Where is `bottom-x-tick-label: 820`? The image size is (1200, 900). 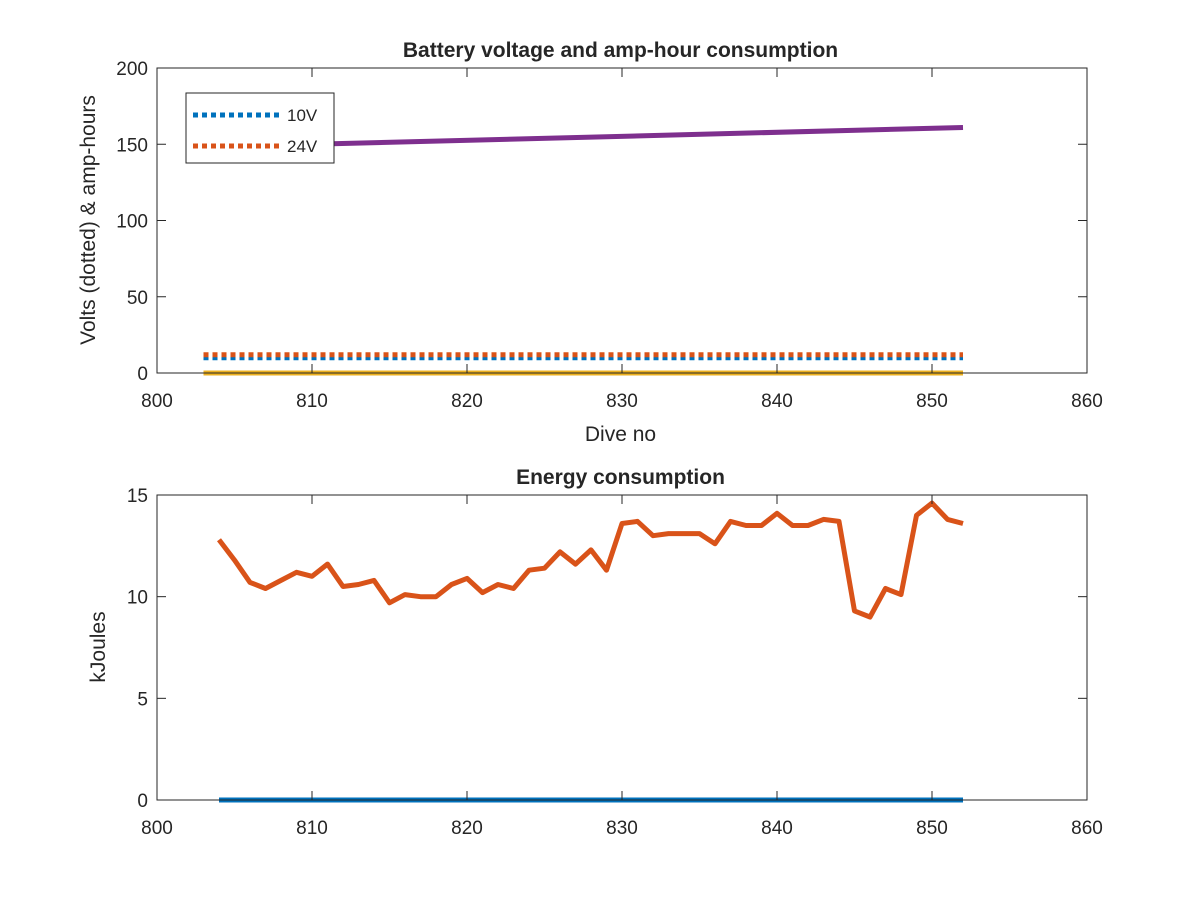
bottom-x-tick-label: 820 is located at coordinates (467, 828).